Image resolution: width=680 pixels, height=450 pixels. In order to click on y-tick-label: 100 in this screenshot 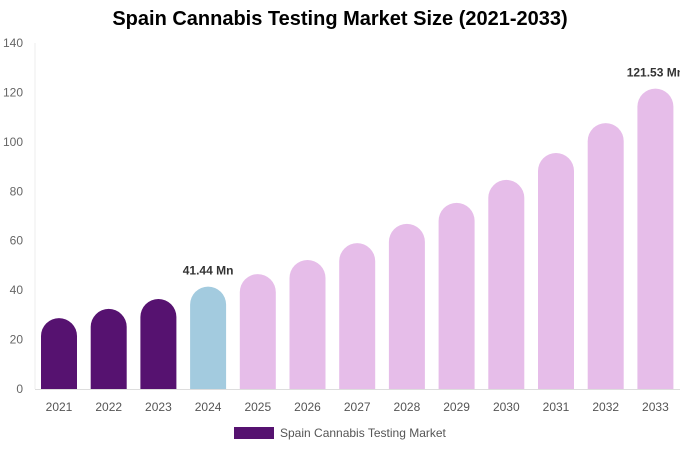, I will do `click(13, 142)`.